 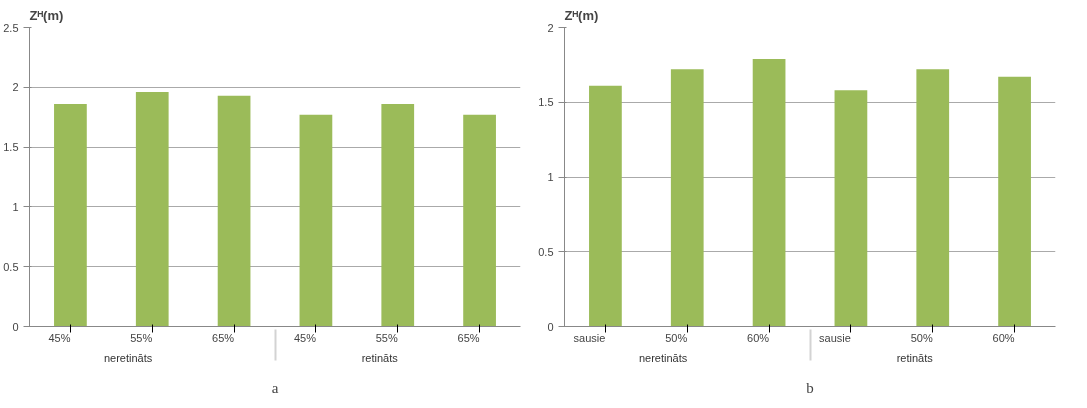 What do you see at coordinates (11, 27) in the screenshot?
I see `y-tick-label: 2.5` at bounding box center [11, 27].